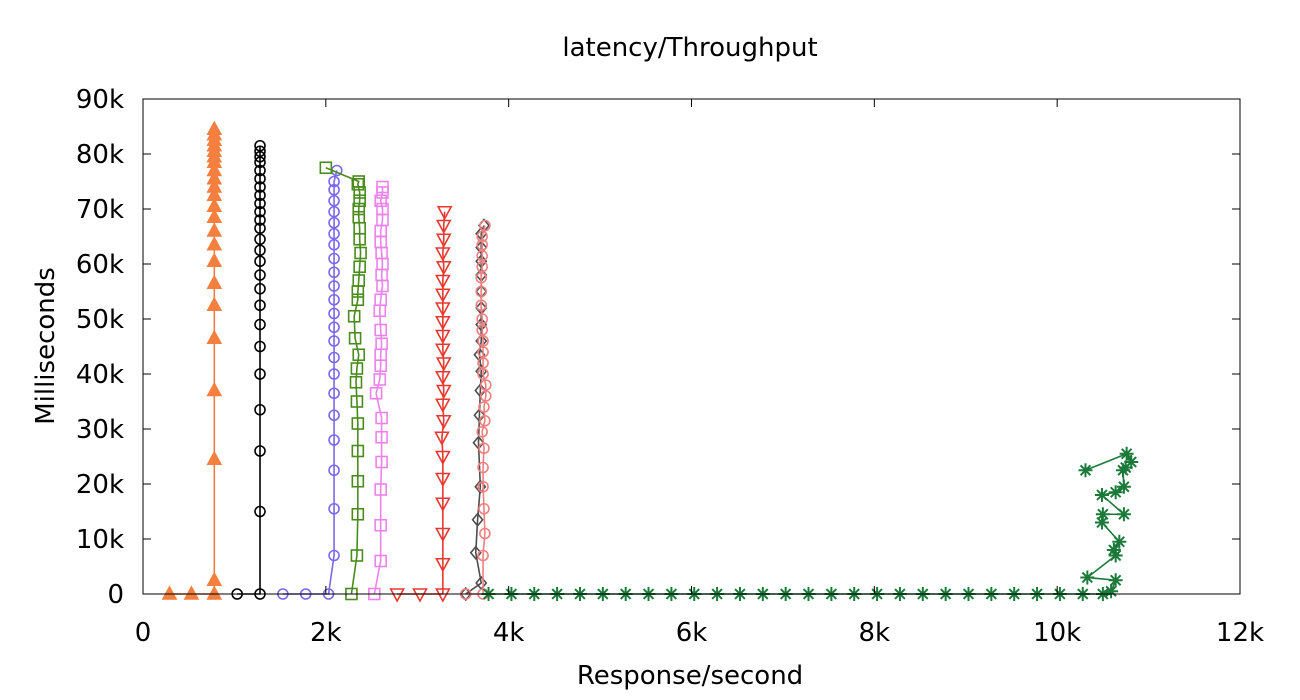 The width and height of the screenshot is (1300, 700). I want to click on y-tick-label: 20k, so click(100, 485).